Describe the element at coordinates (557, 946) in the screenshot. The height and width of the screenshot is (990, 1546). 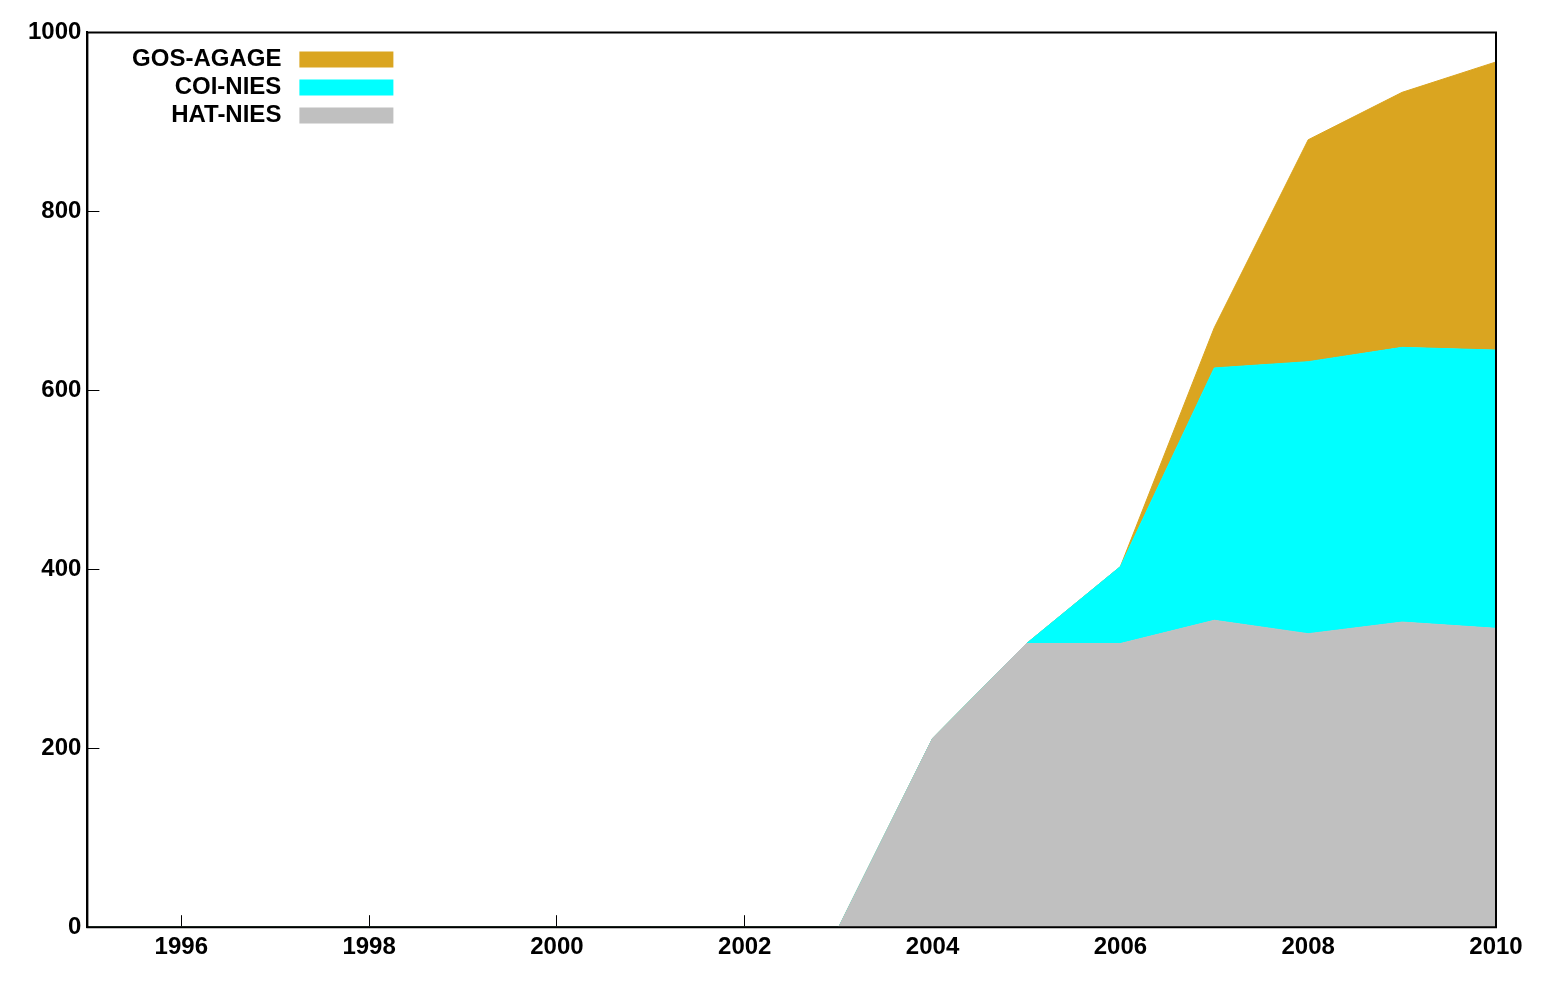
I see `x-tick-label: 2000` at that location.